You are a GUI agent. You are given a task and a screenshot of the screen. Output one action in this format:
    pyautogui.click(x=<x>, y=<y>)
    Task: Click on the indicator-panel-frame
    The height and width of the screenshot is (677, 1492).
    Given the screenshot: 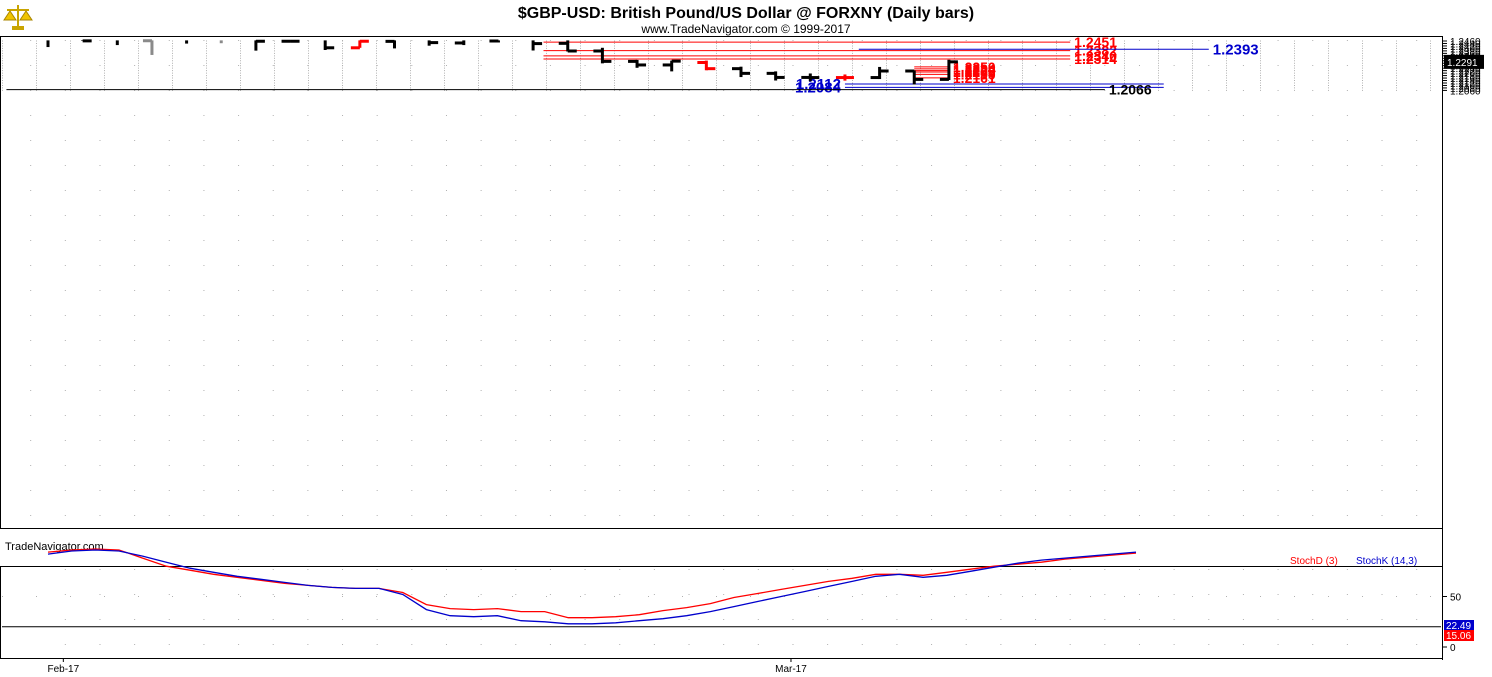 What is the action you would take?
    pyautogui.click(x=721, y=612)
    